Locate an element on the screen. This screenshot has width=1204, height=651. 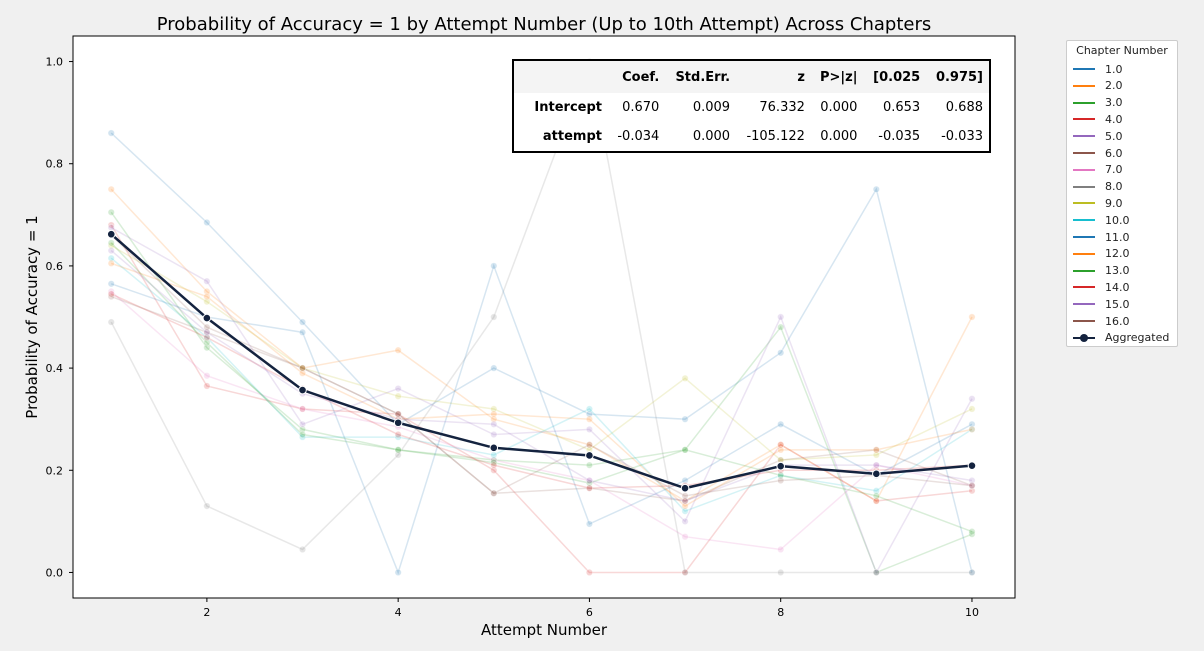
x-tick-label: 4 is located at coordinates (398, 612).